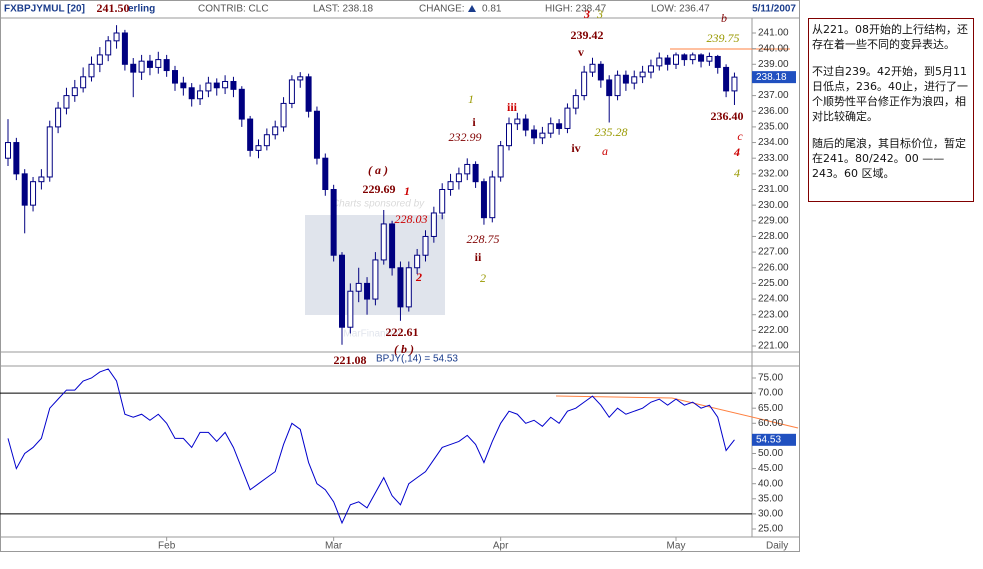 The image size is (983, 569). What do you see at coordinates (379, 189) in the screenshot?
I see `wave-annotation: 229.69` at bounding box center [379, 189].